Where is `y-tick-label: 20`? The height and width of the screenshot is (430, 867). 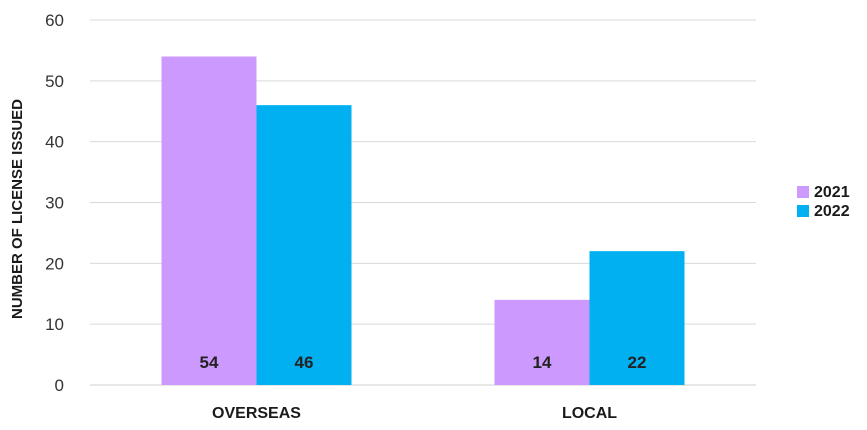
y-tick-label: 20 is located at coordinates (54, 263).